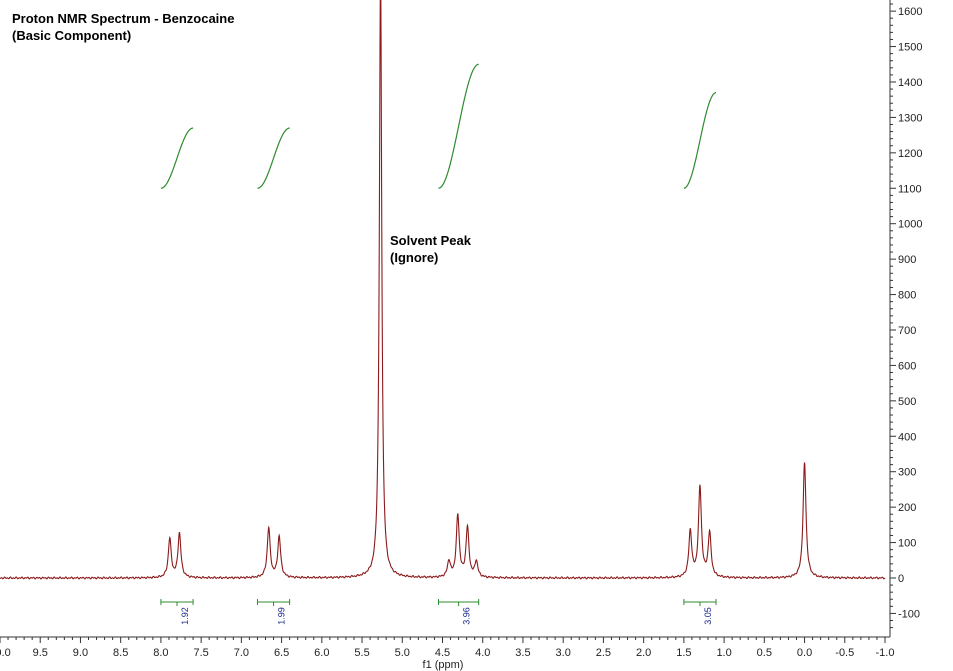 The height and width of the screenshot is (671, 953). I want to click on x-tick-label: 1.5, so click(683, 653).